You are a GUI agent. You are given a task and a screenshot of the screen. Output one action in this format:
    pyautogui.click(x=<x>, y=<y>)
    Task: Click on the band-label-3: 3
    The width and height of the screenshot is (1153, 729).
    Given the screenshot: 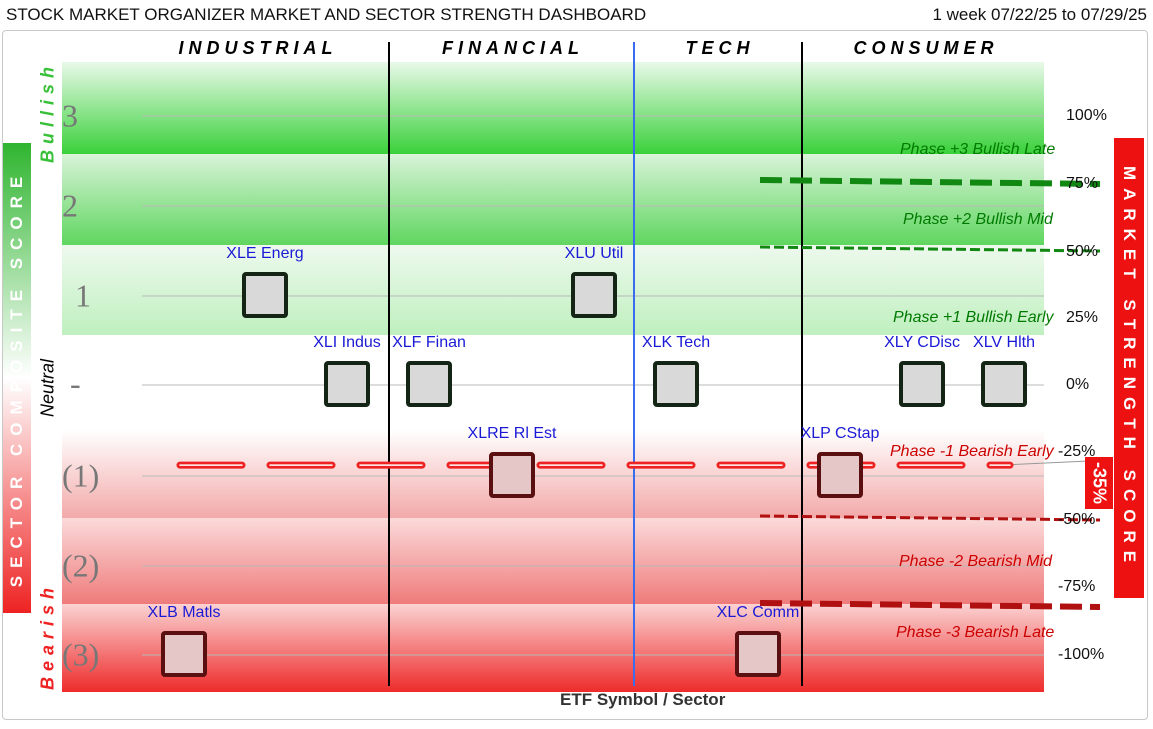 What is the action you would take?
    pyautogui.click(x=70, y=115)
    